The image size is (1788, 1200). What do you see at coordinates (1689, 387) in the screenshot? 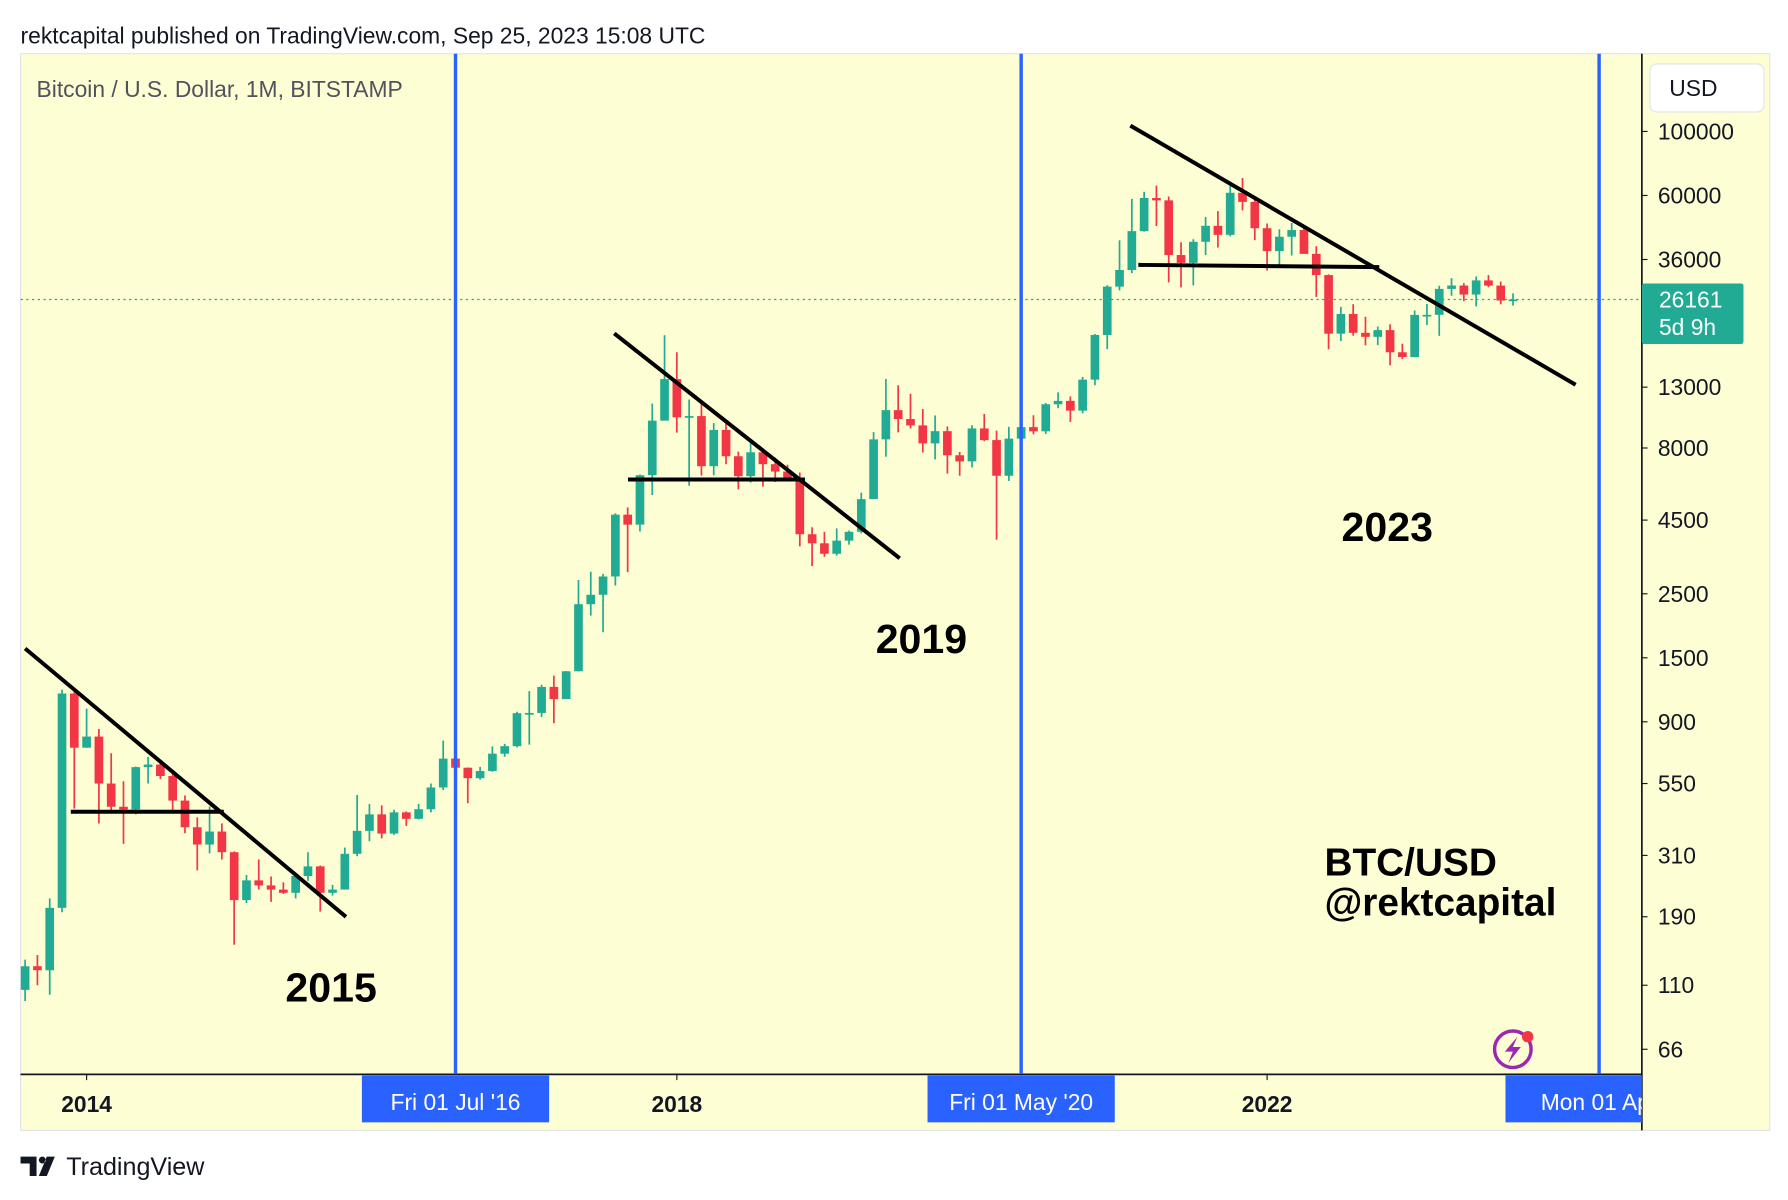
I see `y-tick-label: 13000` at bounding box center [1689, 387].